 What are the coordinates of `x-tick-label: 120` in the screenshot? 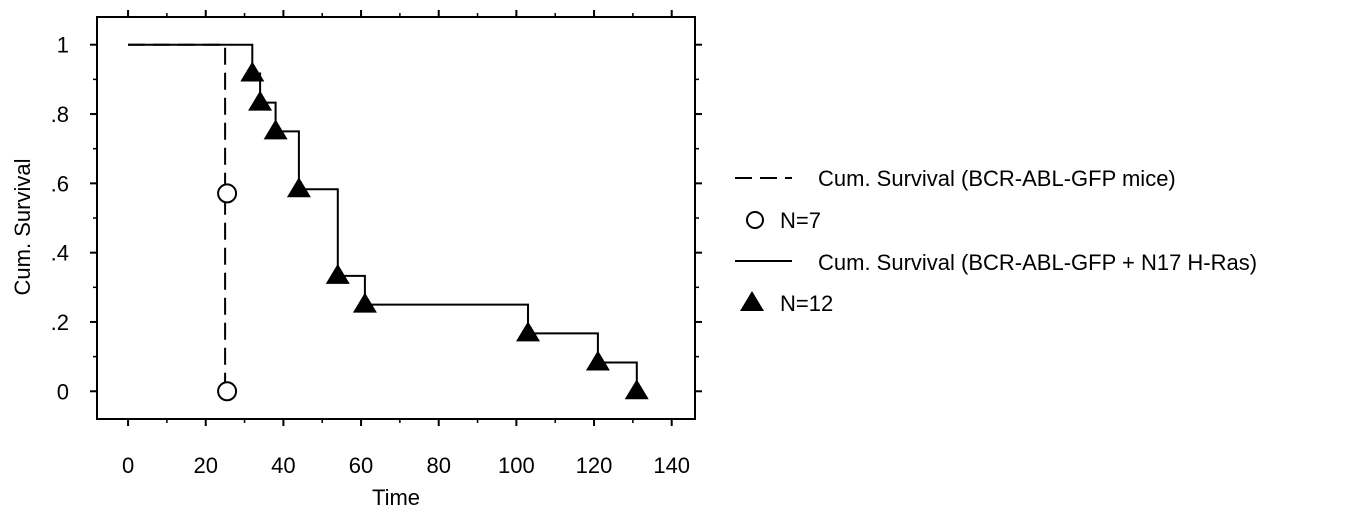 It's located at (594, 465).